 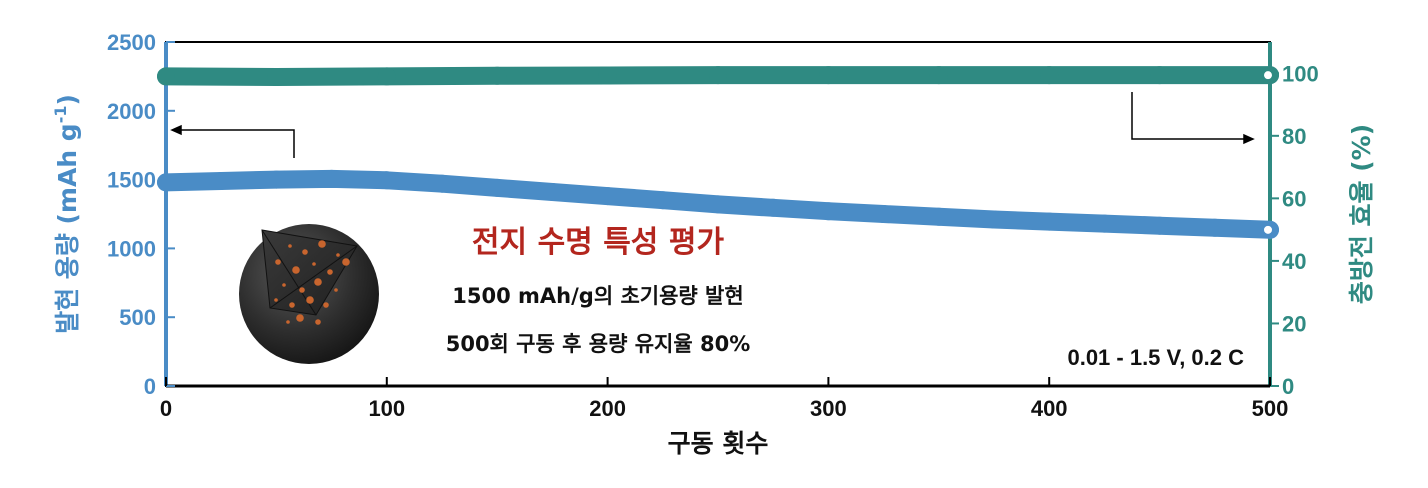 What do you see at coordinates (141, 214) in the screenshot?
I see `left-axis-ticks: 0 500 1000 1500 2000 2500` at bounding box center [141, 214].